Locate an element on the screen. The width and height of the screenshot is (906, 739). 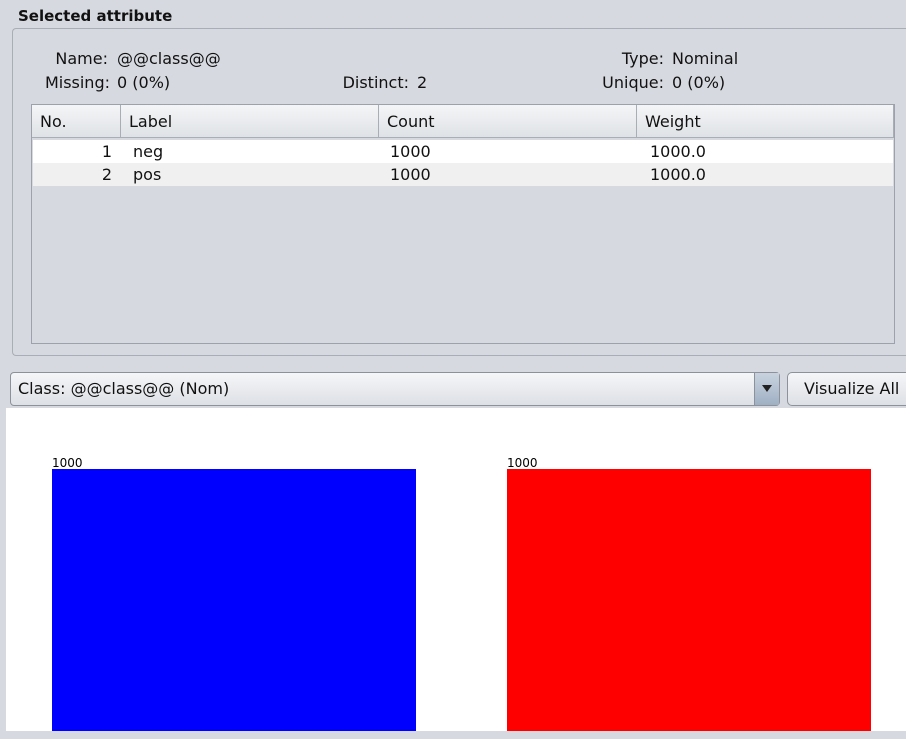
dropdown-arrow is located at coordinates (766, 389).